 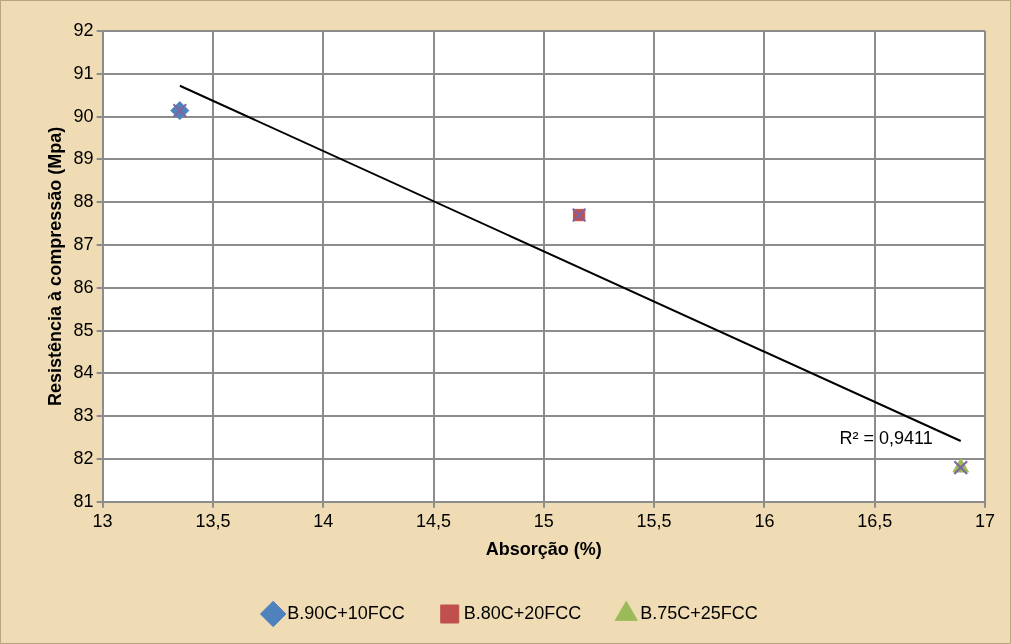 What do you see at coordinates (83, 329) in the screenshot?
I see `y-tick-label: 85` at bounding box center [83, 329].